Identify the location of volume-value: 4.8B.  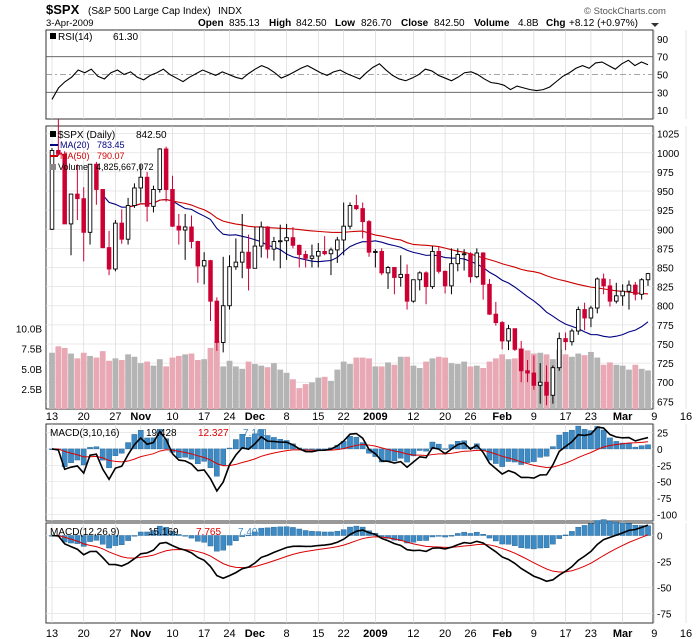
(528, 23).